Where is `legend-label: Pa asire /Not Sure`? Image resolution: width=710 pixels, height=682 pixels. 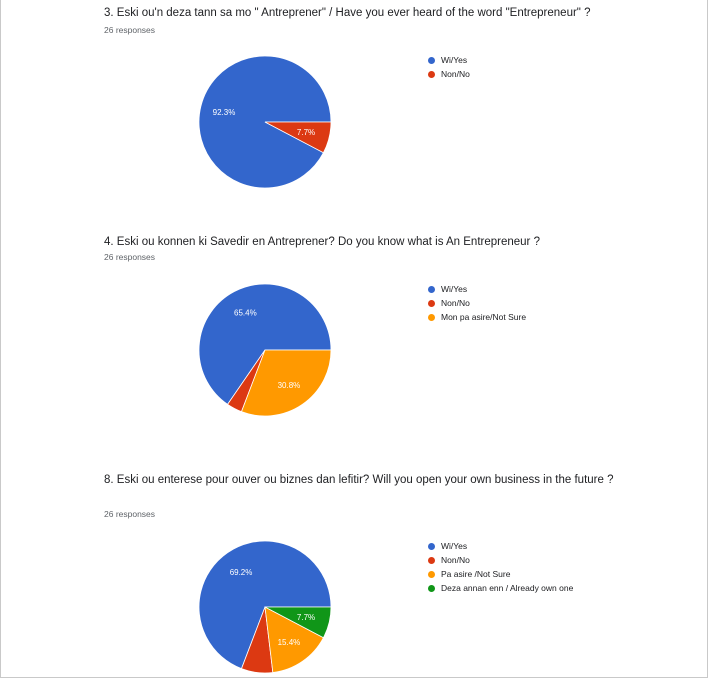 legend-label: Pa asire /Not Sure is located at coordinates (476, 574).